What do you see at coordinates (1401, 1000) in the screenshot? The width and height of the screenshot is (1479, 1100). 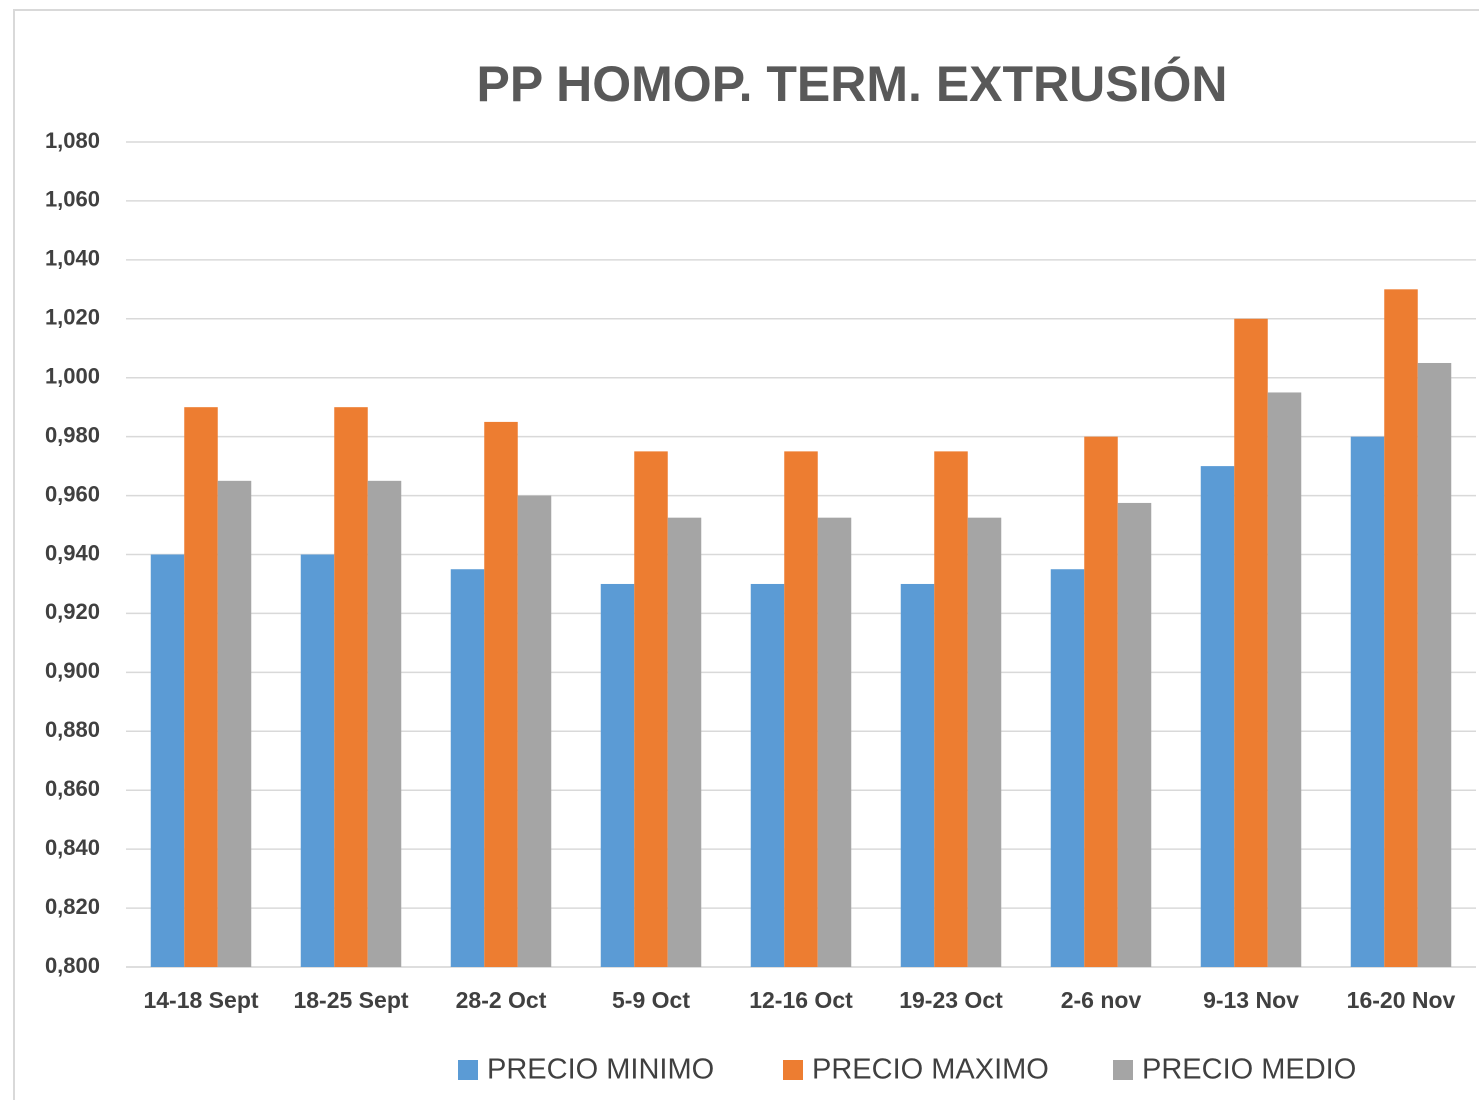 I see `x-tick-label: 16-20 Nov` at bounding box center [1401, 1000].